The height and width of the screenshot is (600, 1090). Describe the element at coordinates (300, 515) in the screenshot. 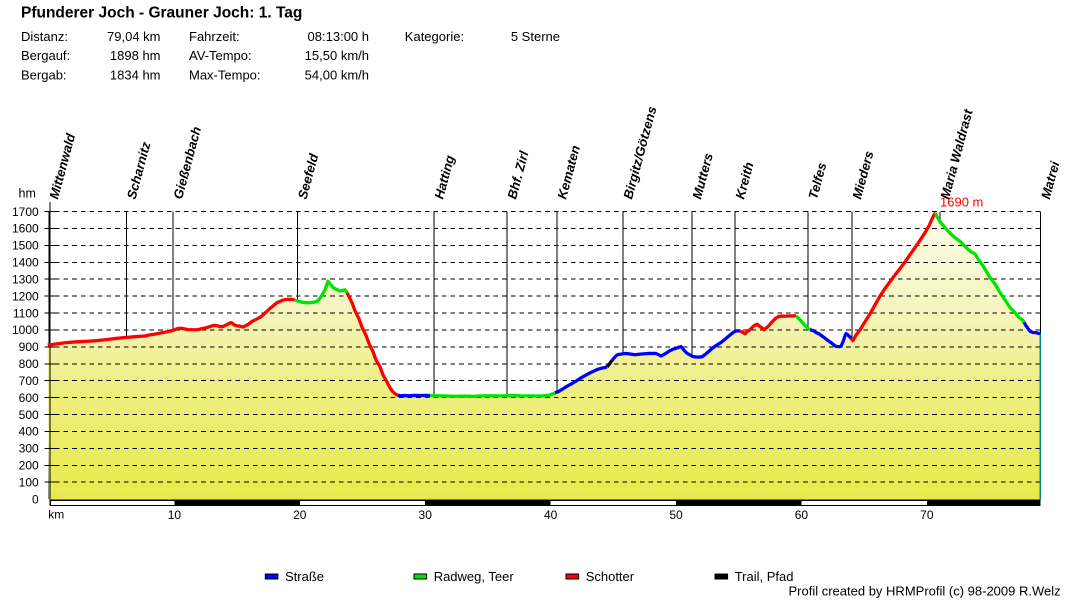

I see `svg-text: 20` at that location.